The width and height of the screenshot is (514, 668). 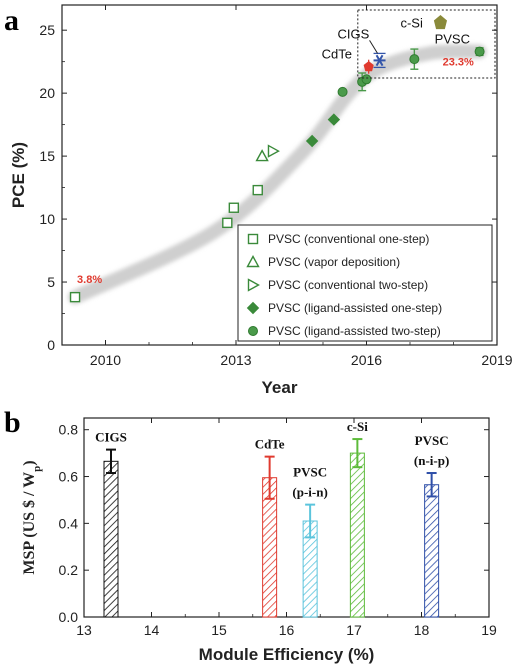 What do you see at coordinates (18, 175) in the screenshot?
I see `panel-a-y-axis-label: PCE (%)` at bounding box center [18, 175].